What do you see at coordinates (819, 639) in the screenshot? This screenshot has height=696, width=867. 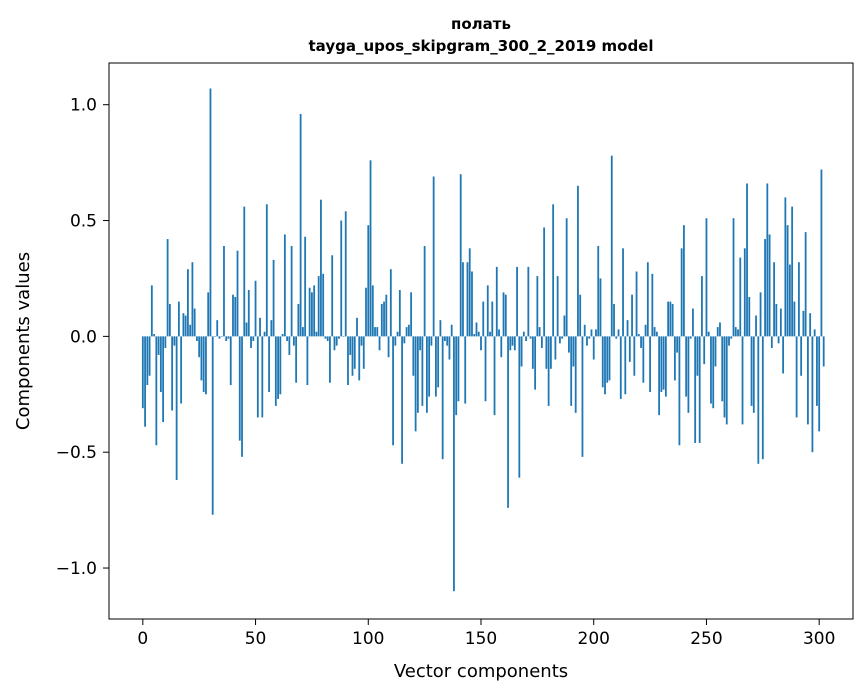 I see `x-tick-label-300: 300` at bounding box center [819, 639].